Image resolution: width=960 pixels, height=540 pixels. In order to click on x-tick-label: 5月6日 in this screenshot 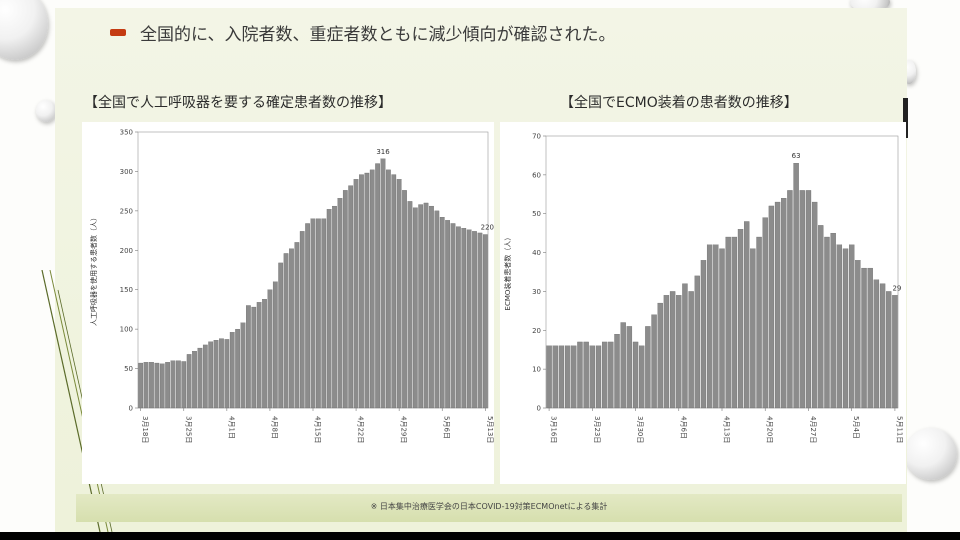, I will do `click(447, 427)`.